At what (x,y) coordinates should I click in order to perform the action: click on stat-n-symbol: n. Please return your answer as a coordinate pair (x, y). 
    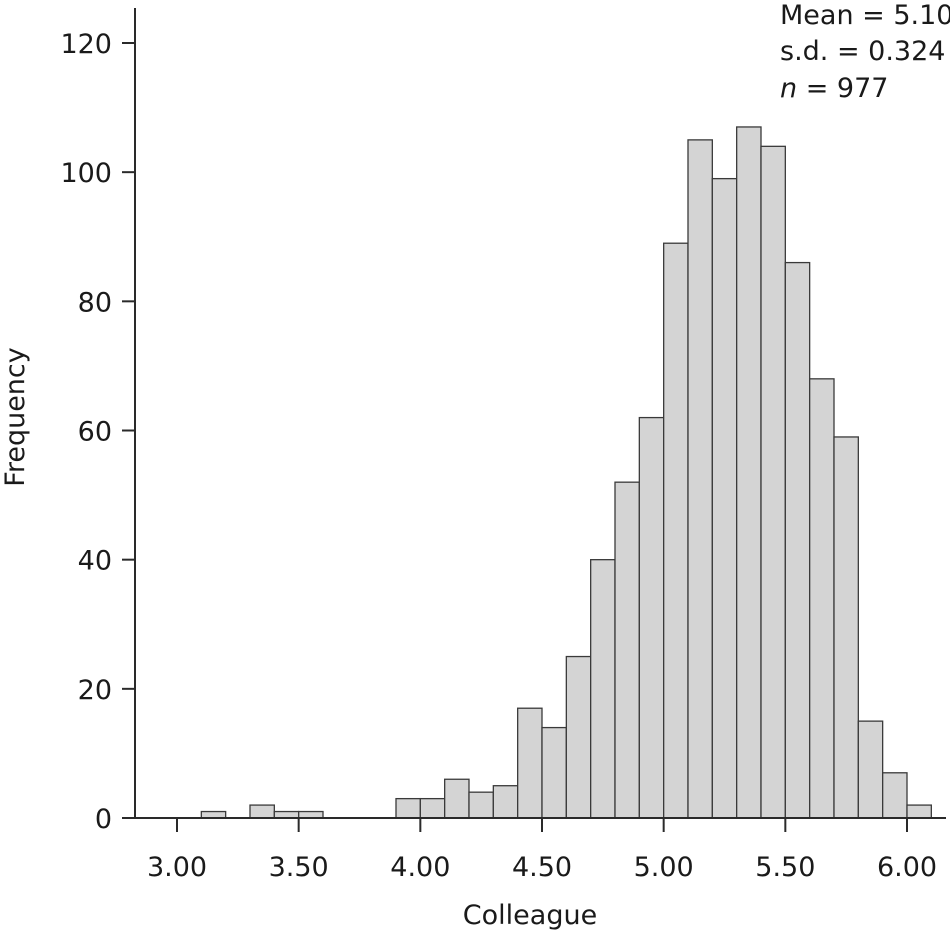
    Looking at the image, I should click on (788, 88).